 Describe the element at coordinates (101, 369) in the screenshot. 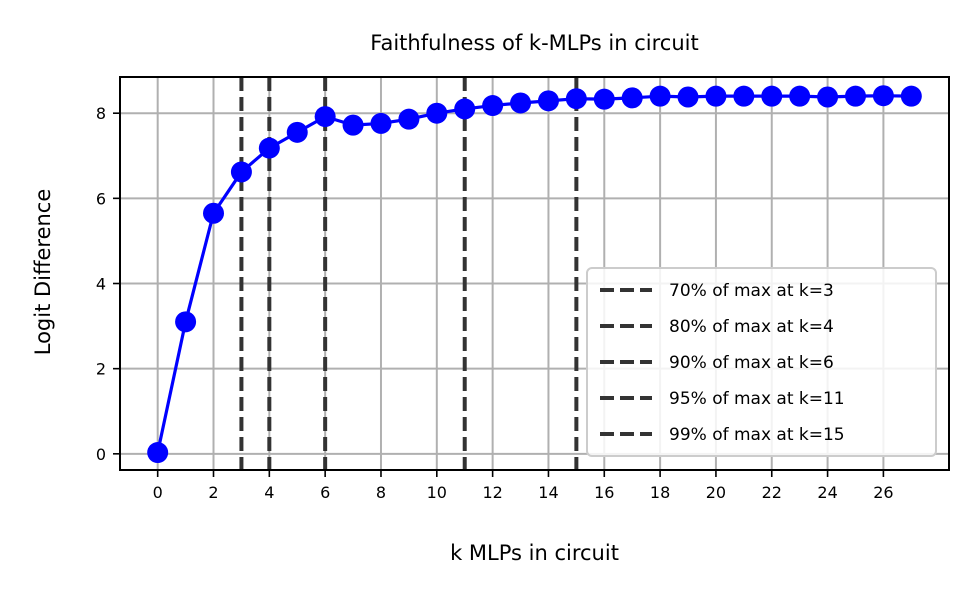

I see `y-tick-label: 2` at that location.